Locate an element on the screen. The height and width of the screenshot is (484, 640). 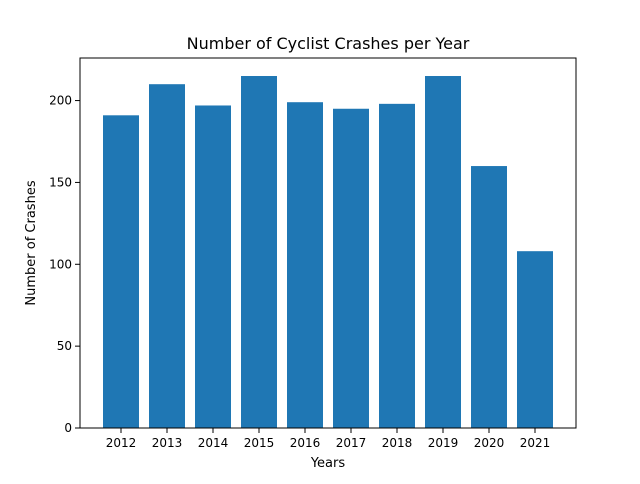
bar-2012 is located at coordinates (121, 271).